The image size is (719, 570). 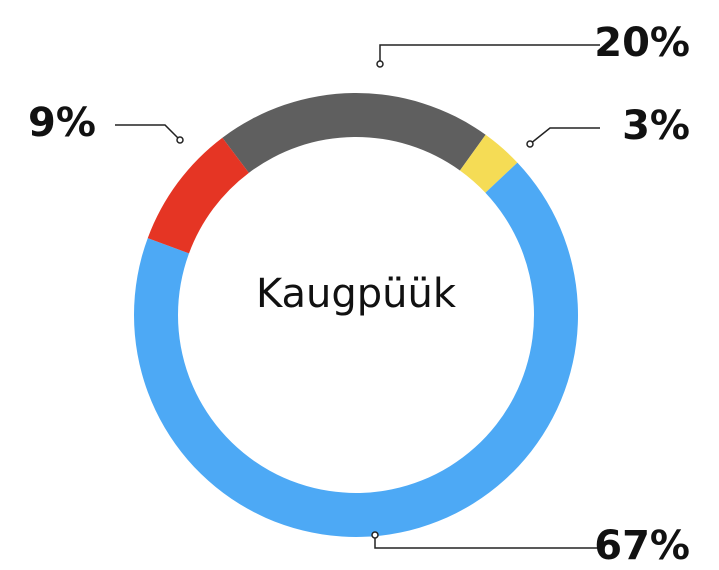 I want to click on value-label: 67%, so click(x=642, y=546).